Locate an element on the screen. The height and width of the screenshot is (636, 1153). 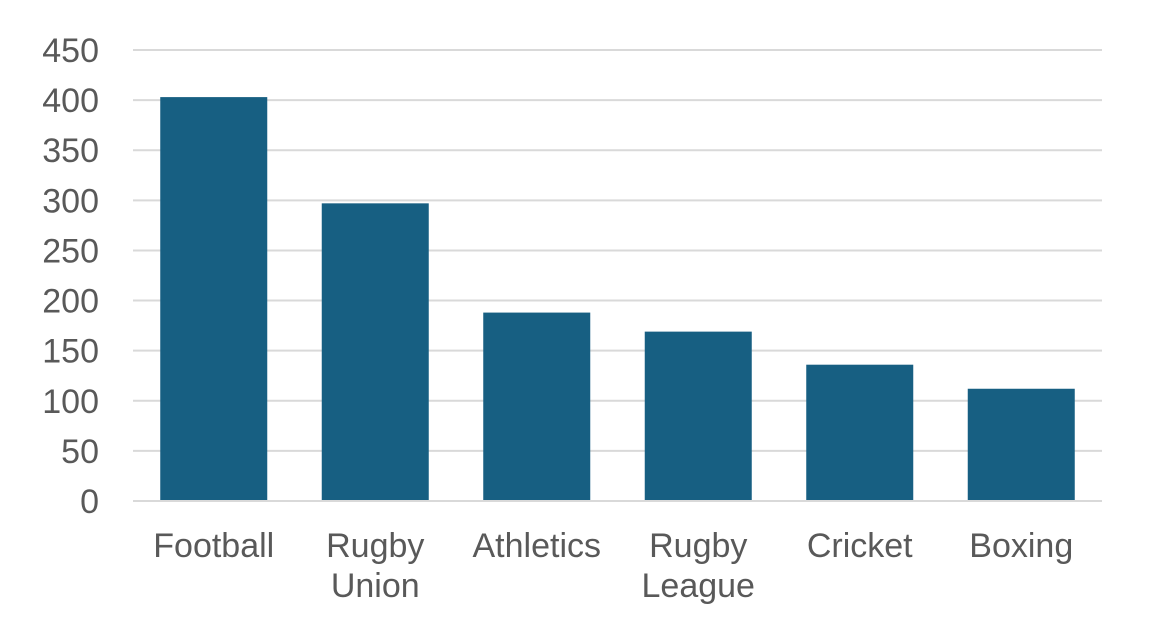
x-tick-label: Athletics is located at coordinates (537, 546).